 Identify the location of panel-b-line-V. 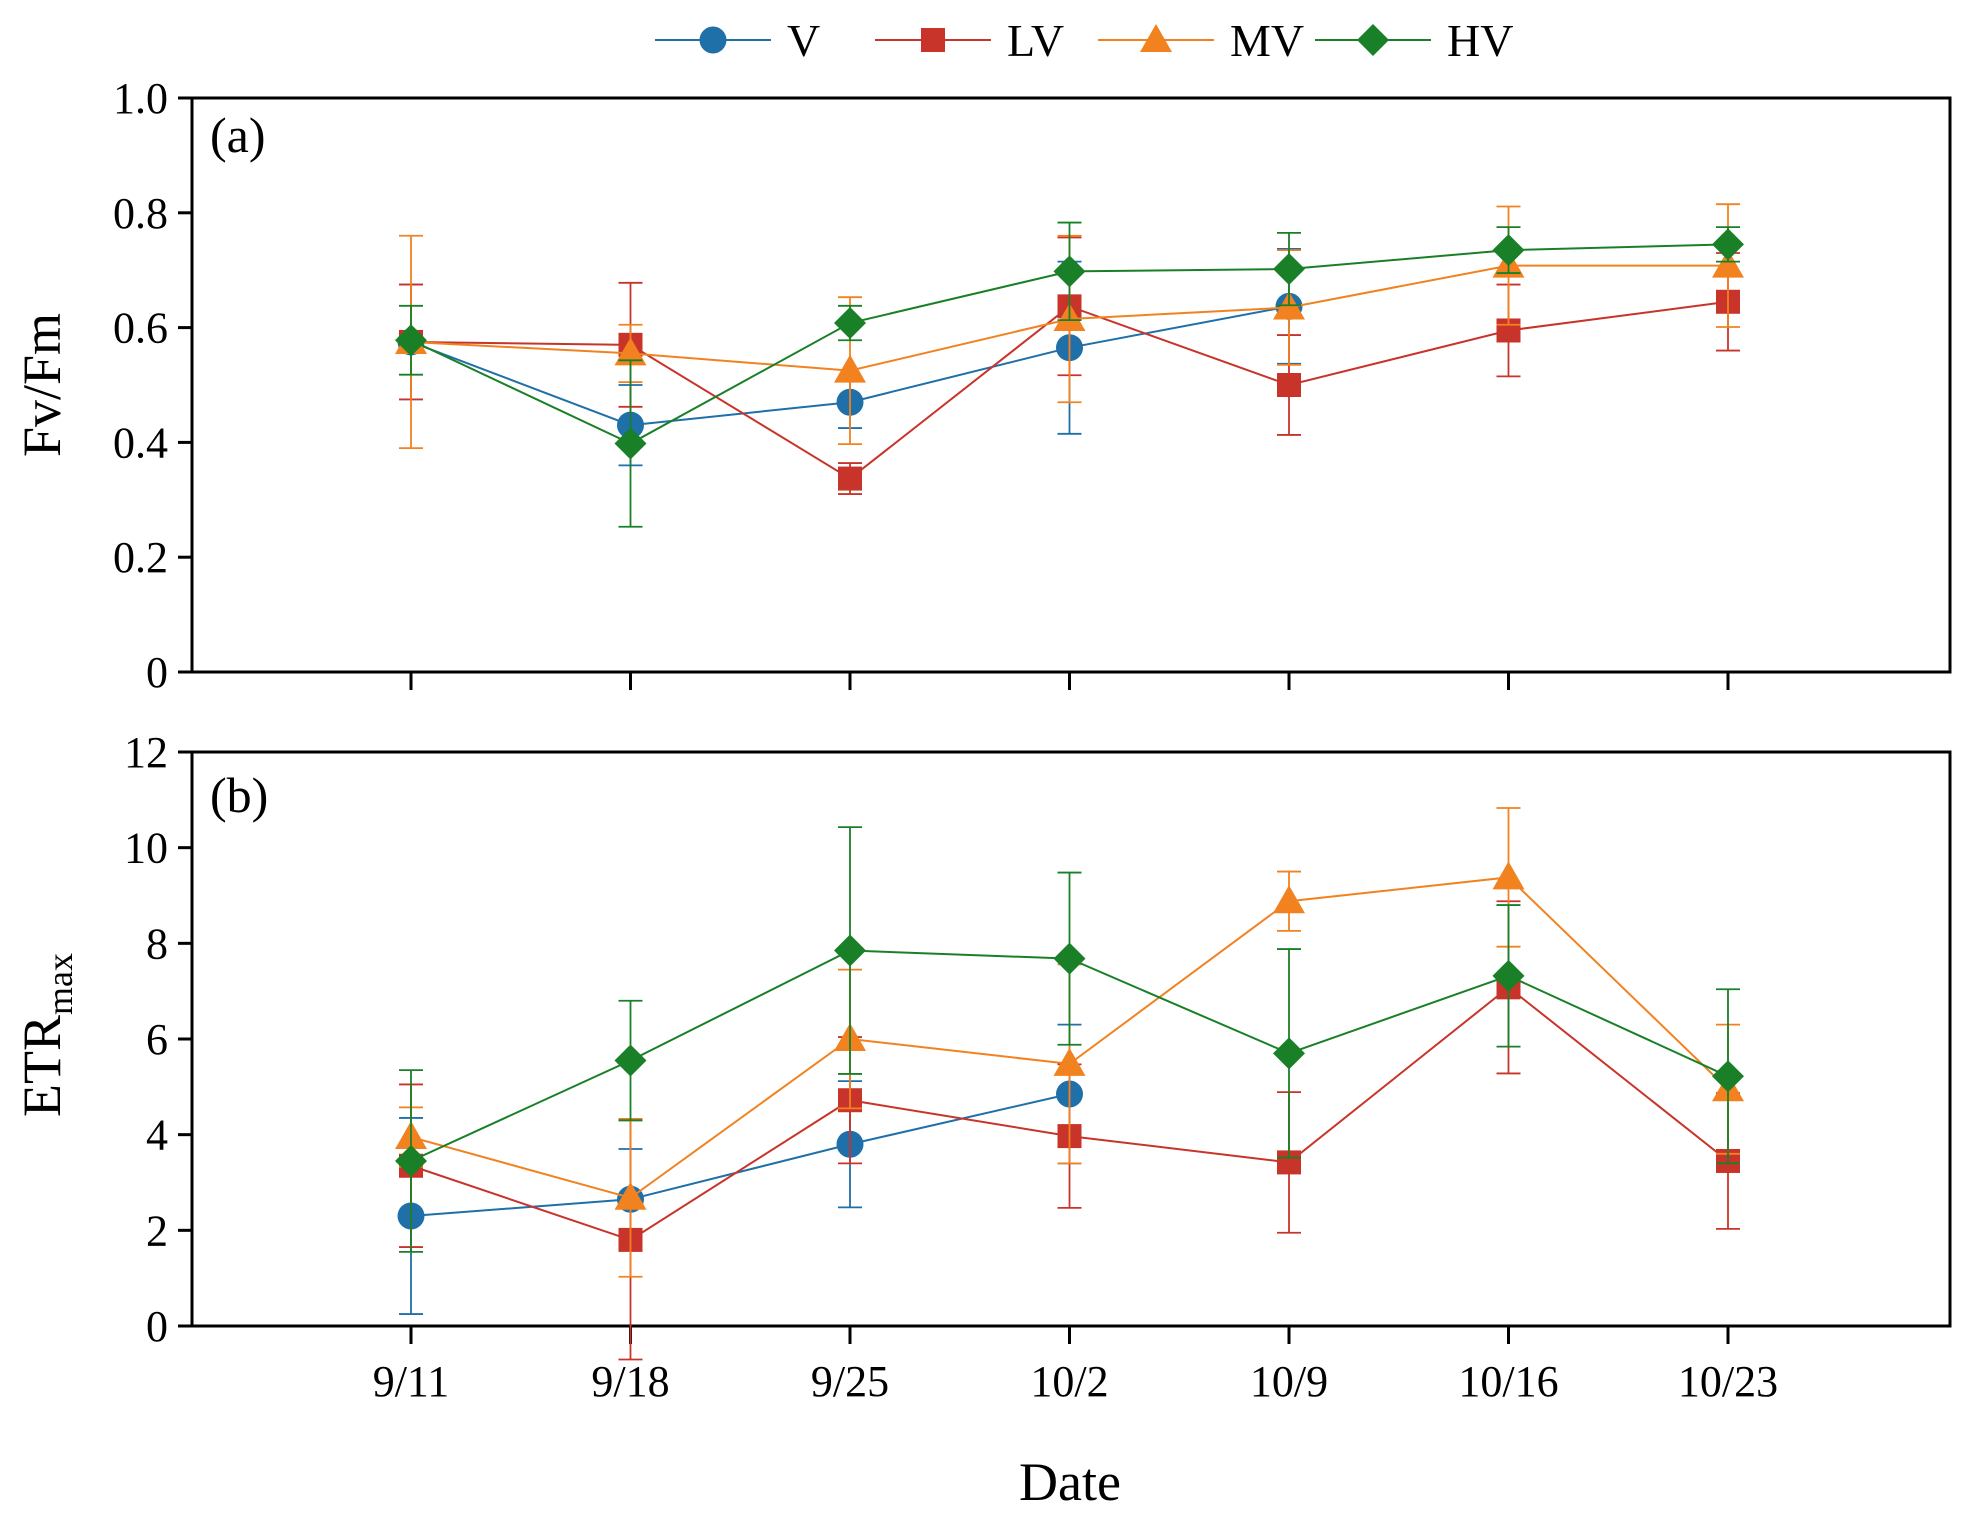
(740, 1155).